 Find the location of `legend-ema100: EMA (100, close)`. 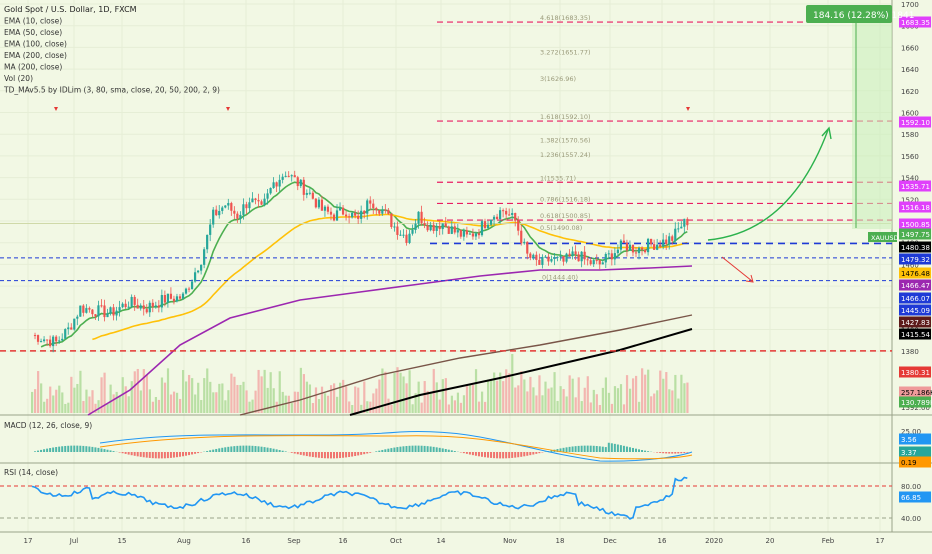

legend-ema100: EMA (100, close) is located at coordinates (35, 44).